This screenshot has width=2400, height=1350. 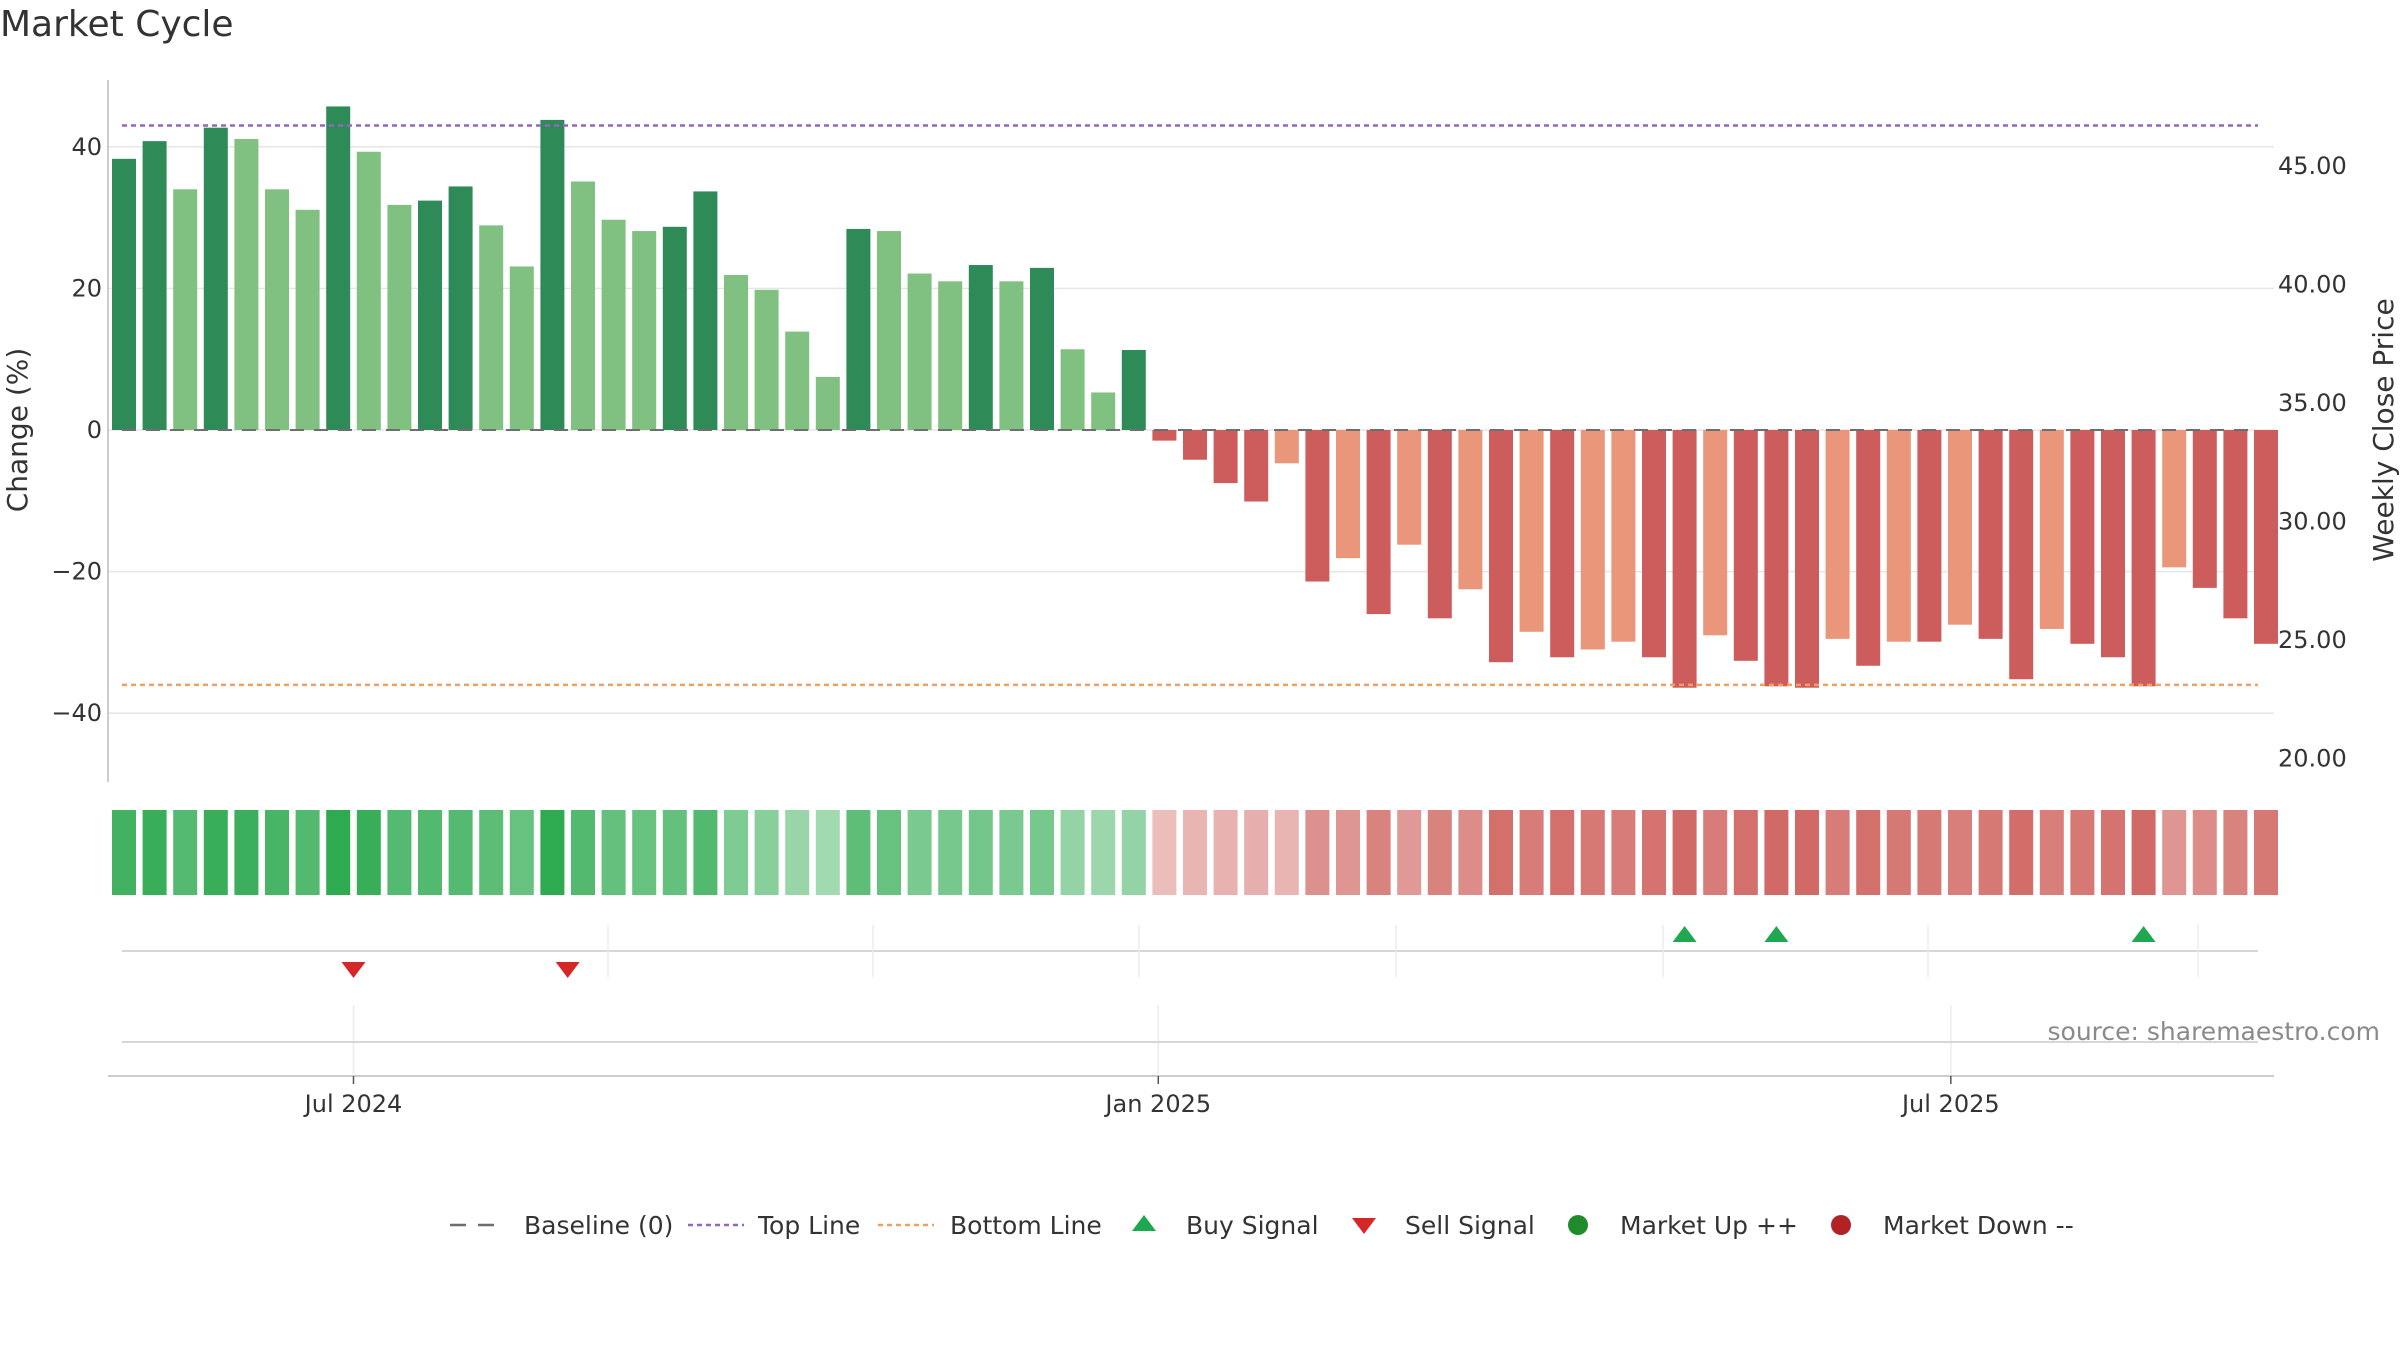 I want to click on legend-buy-icon, so click(x=1144, y=1223).